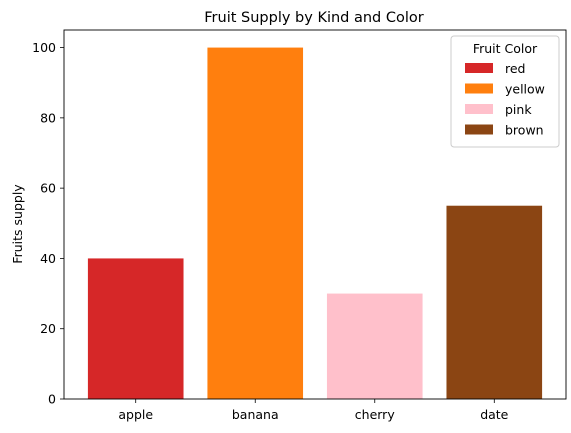  I want to click on legend-label-yellow: yellow, so click(525, 89).